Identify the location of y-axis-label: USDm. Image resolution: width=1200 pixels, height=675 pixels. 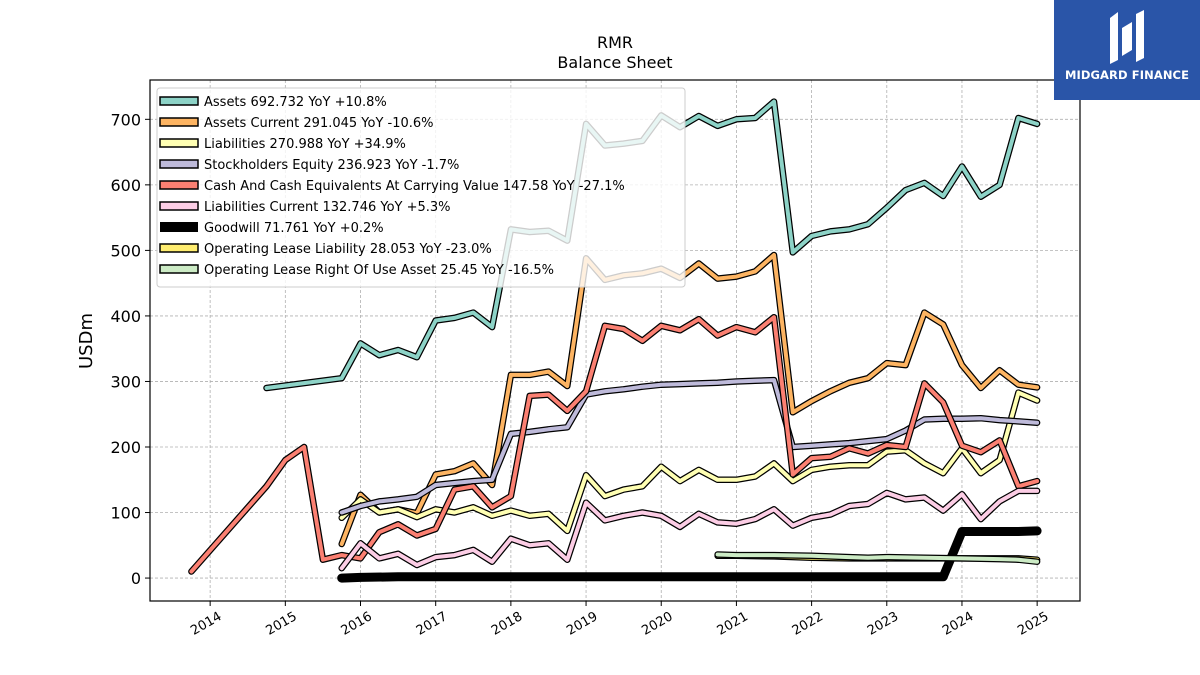
(86, 341).